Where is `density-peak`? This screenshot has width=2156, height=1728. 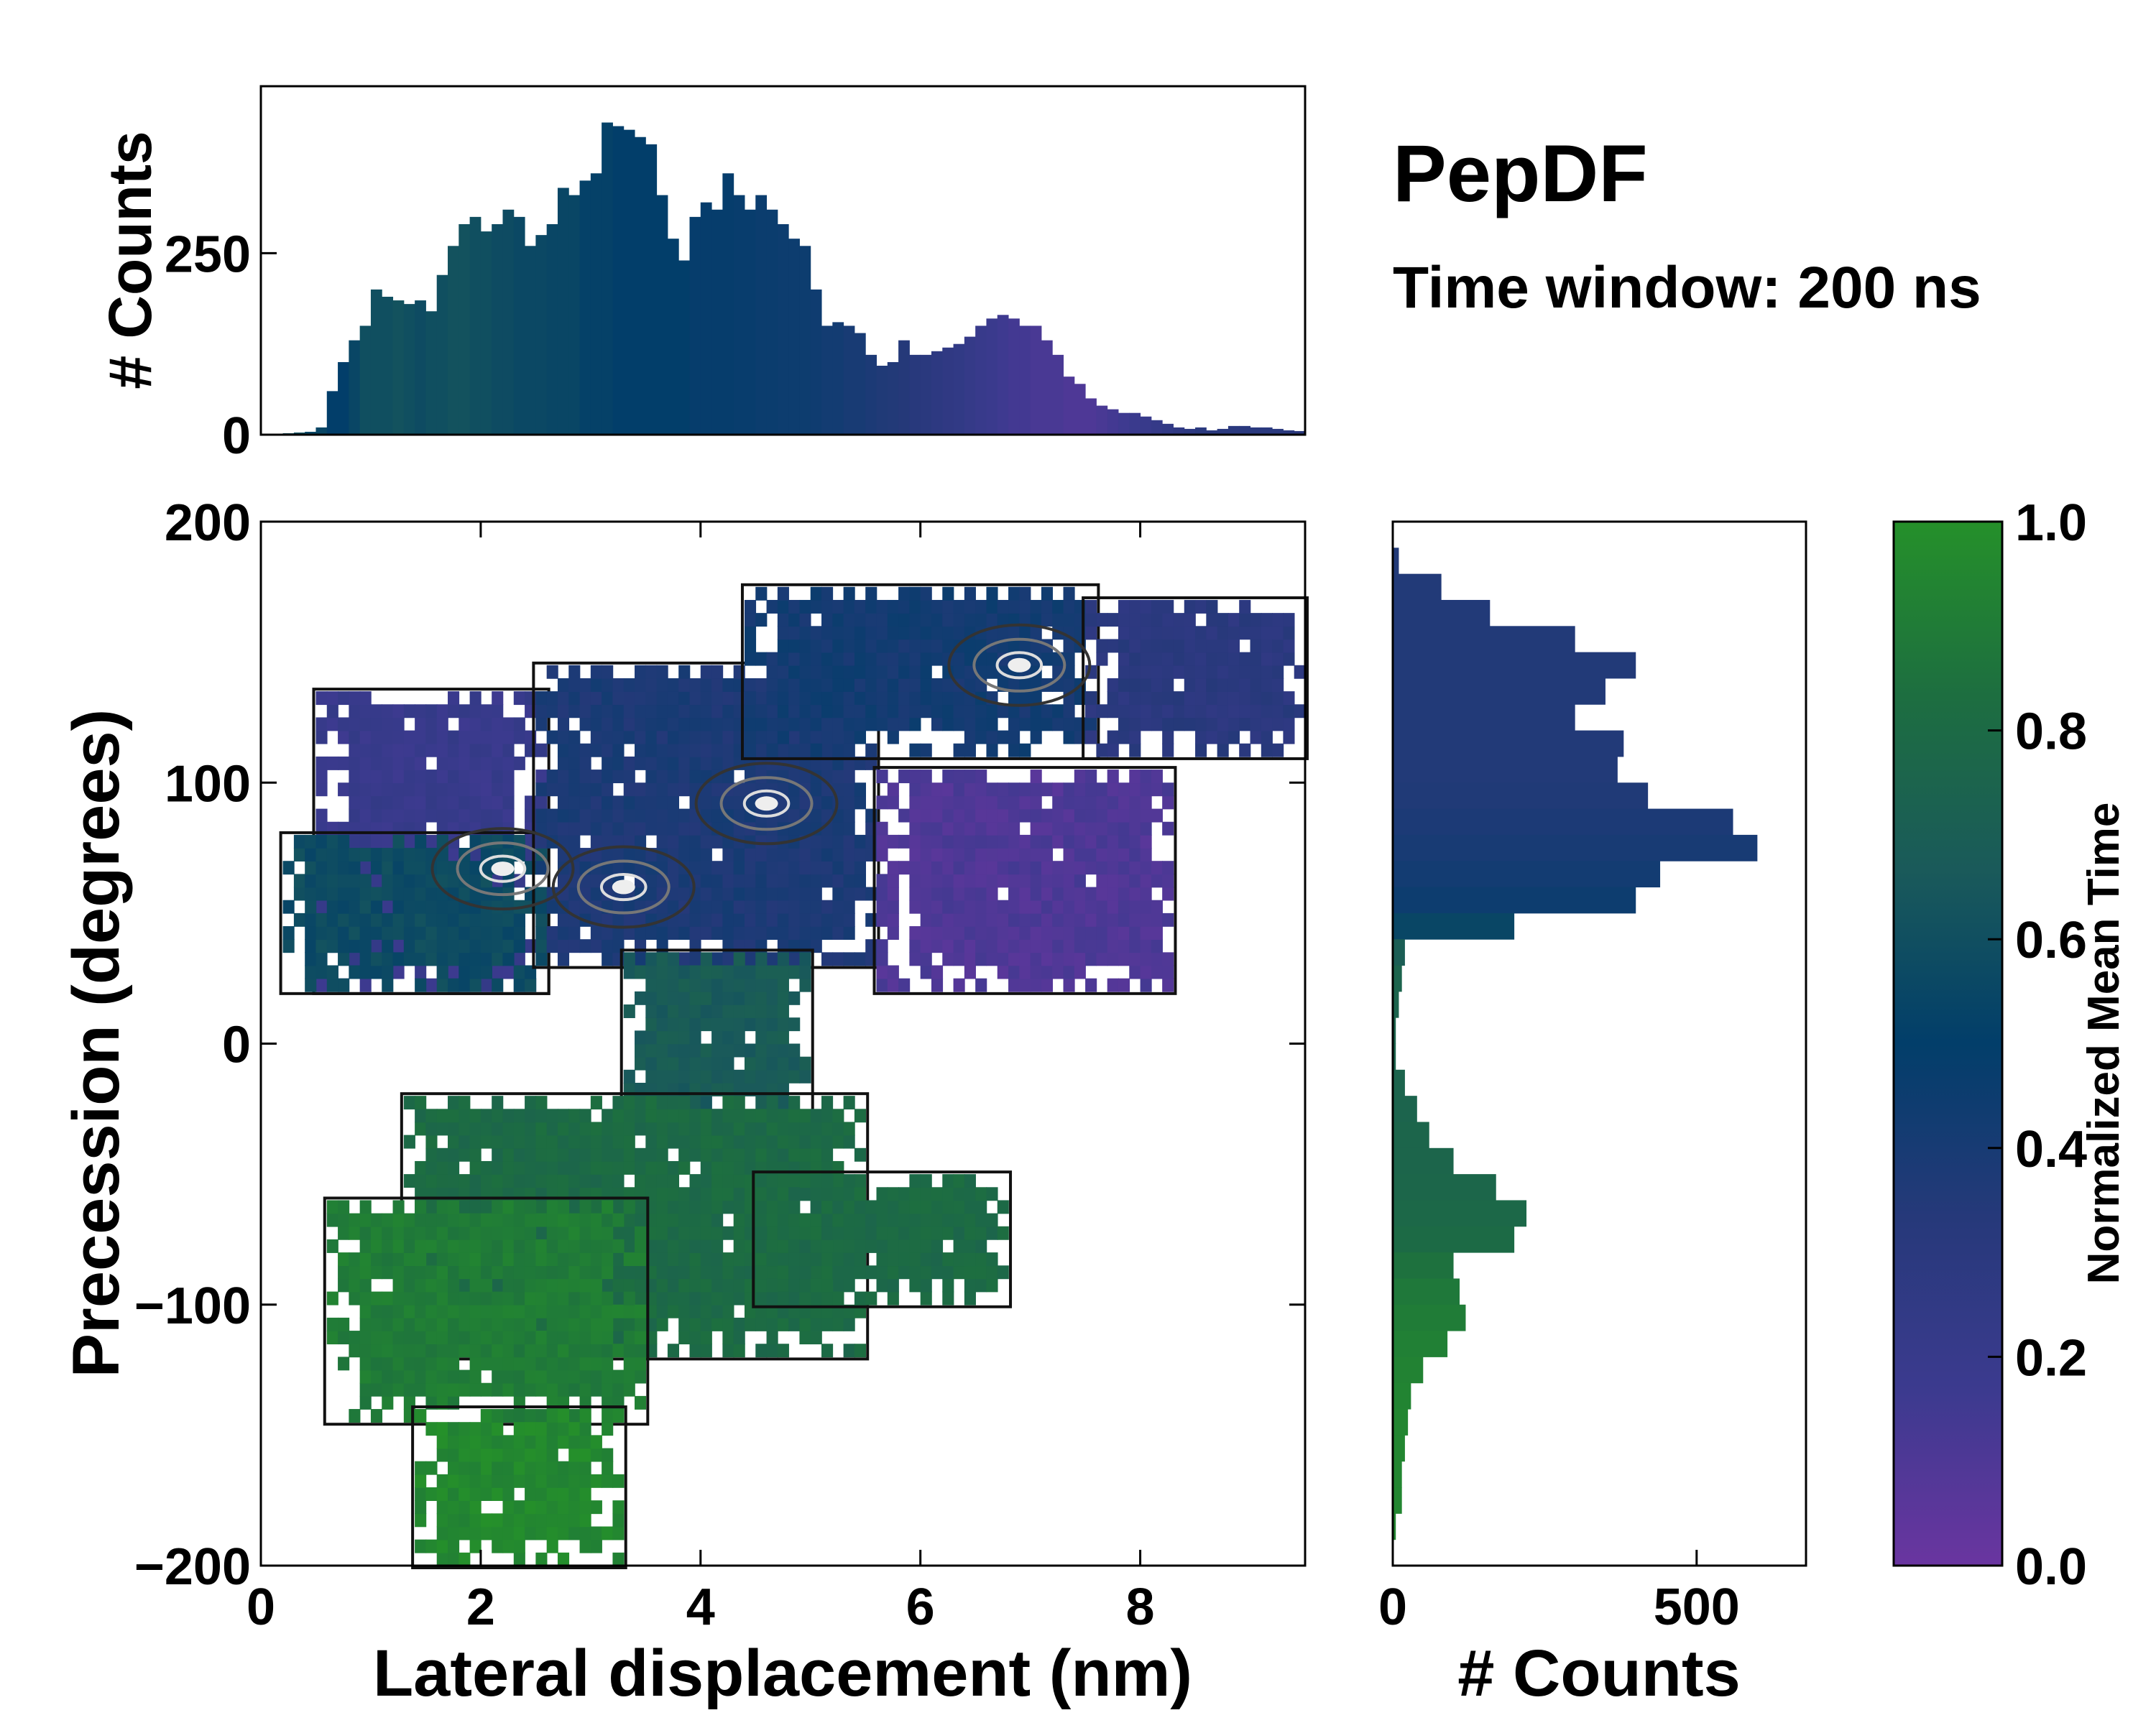
density-peak is located at coordinates (623, 887).